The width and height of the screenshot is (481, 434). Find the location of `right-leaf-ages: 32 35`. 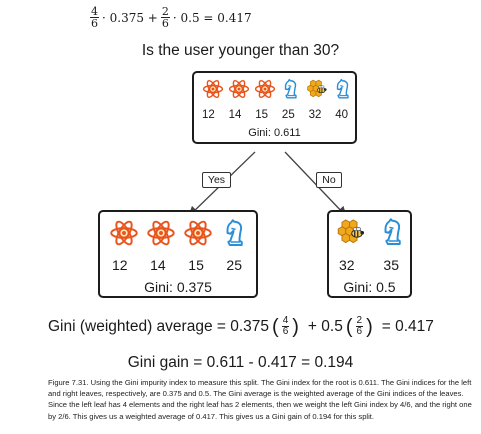

right-leaf-ages: 32 35 is located at coordinates (369, 265).